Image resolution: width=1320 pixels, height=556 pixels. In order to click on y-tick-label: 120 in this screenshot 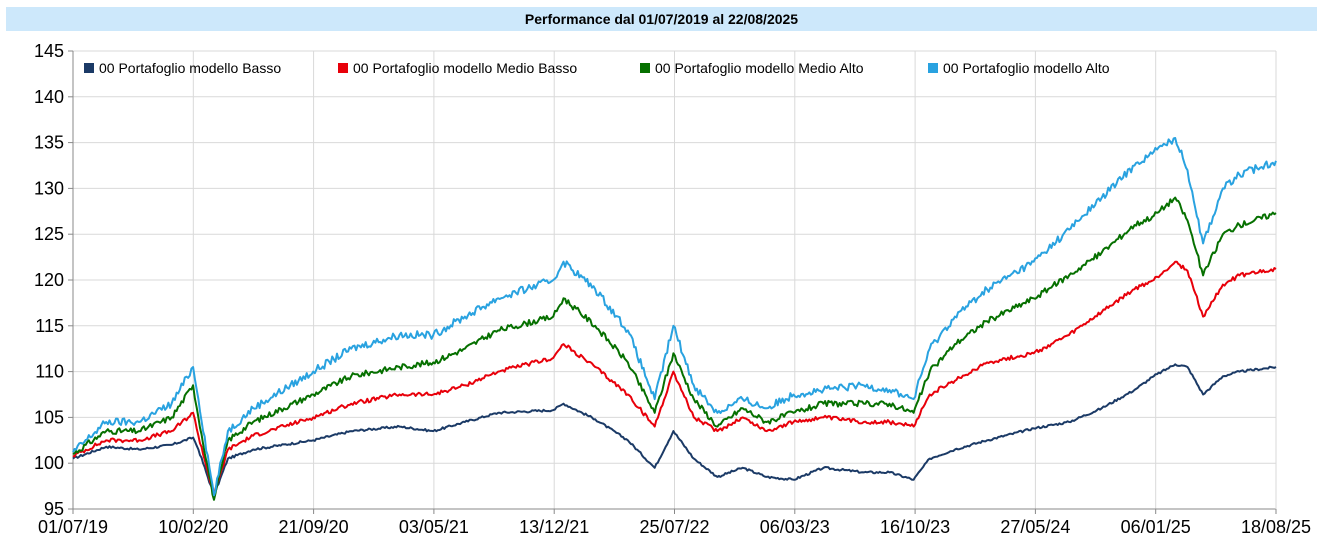, I will do `click(49, 280)`.